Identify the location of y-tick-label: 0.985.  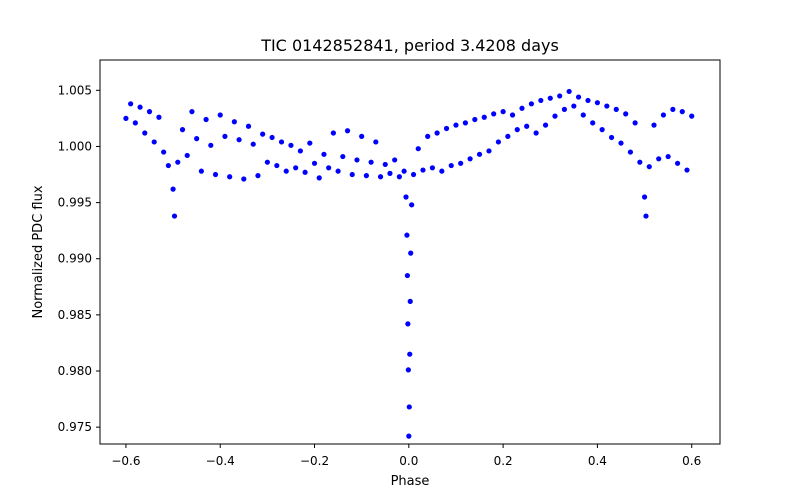
(75, 315).